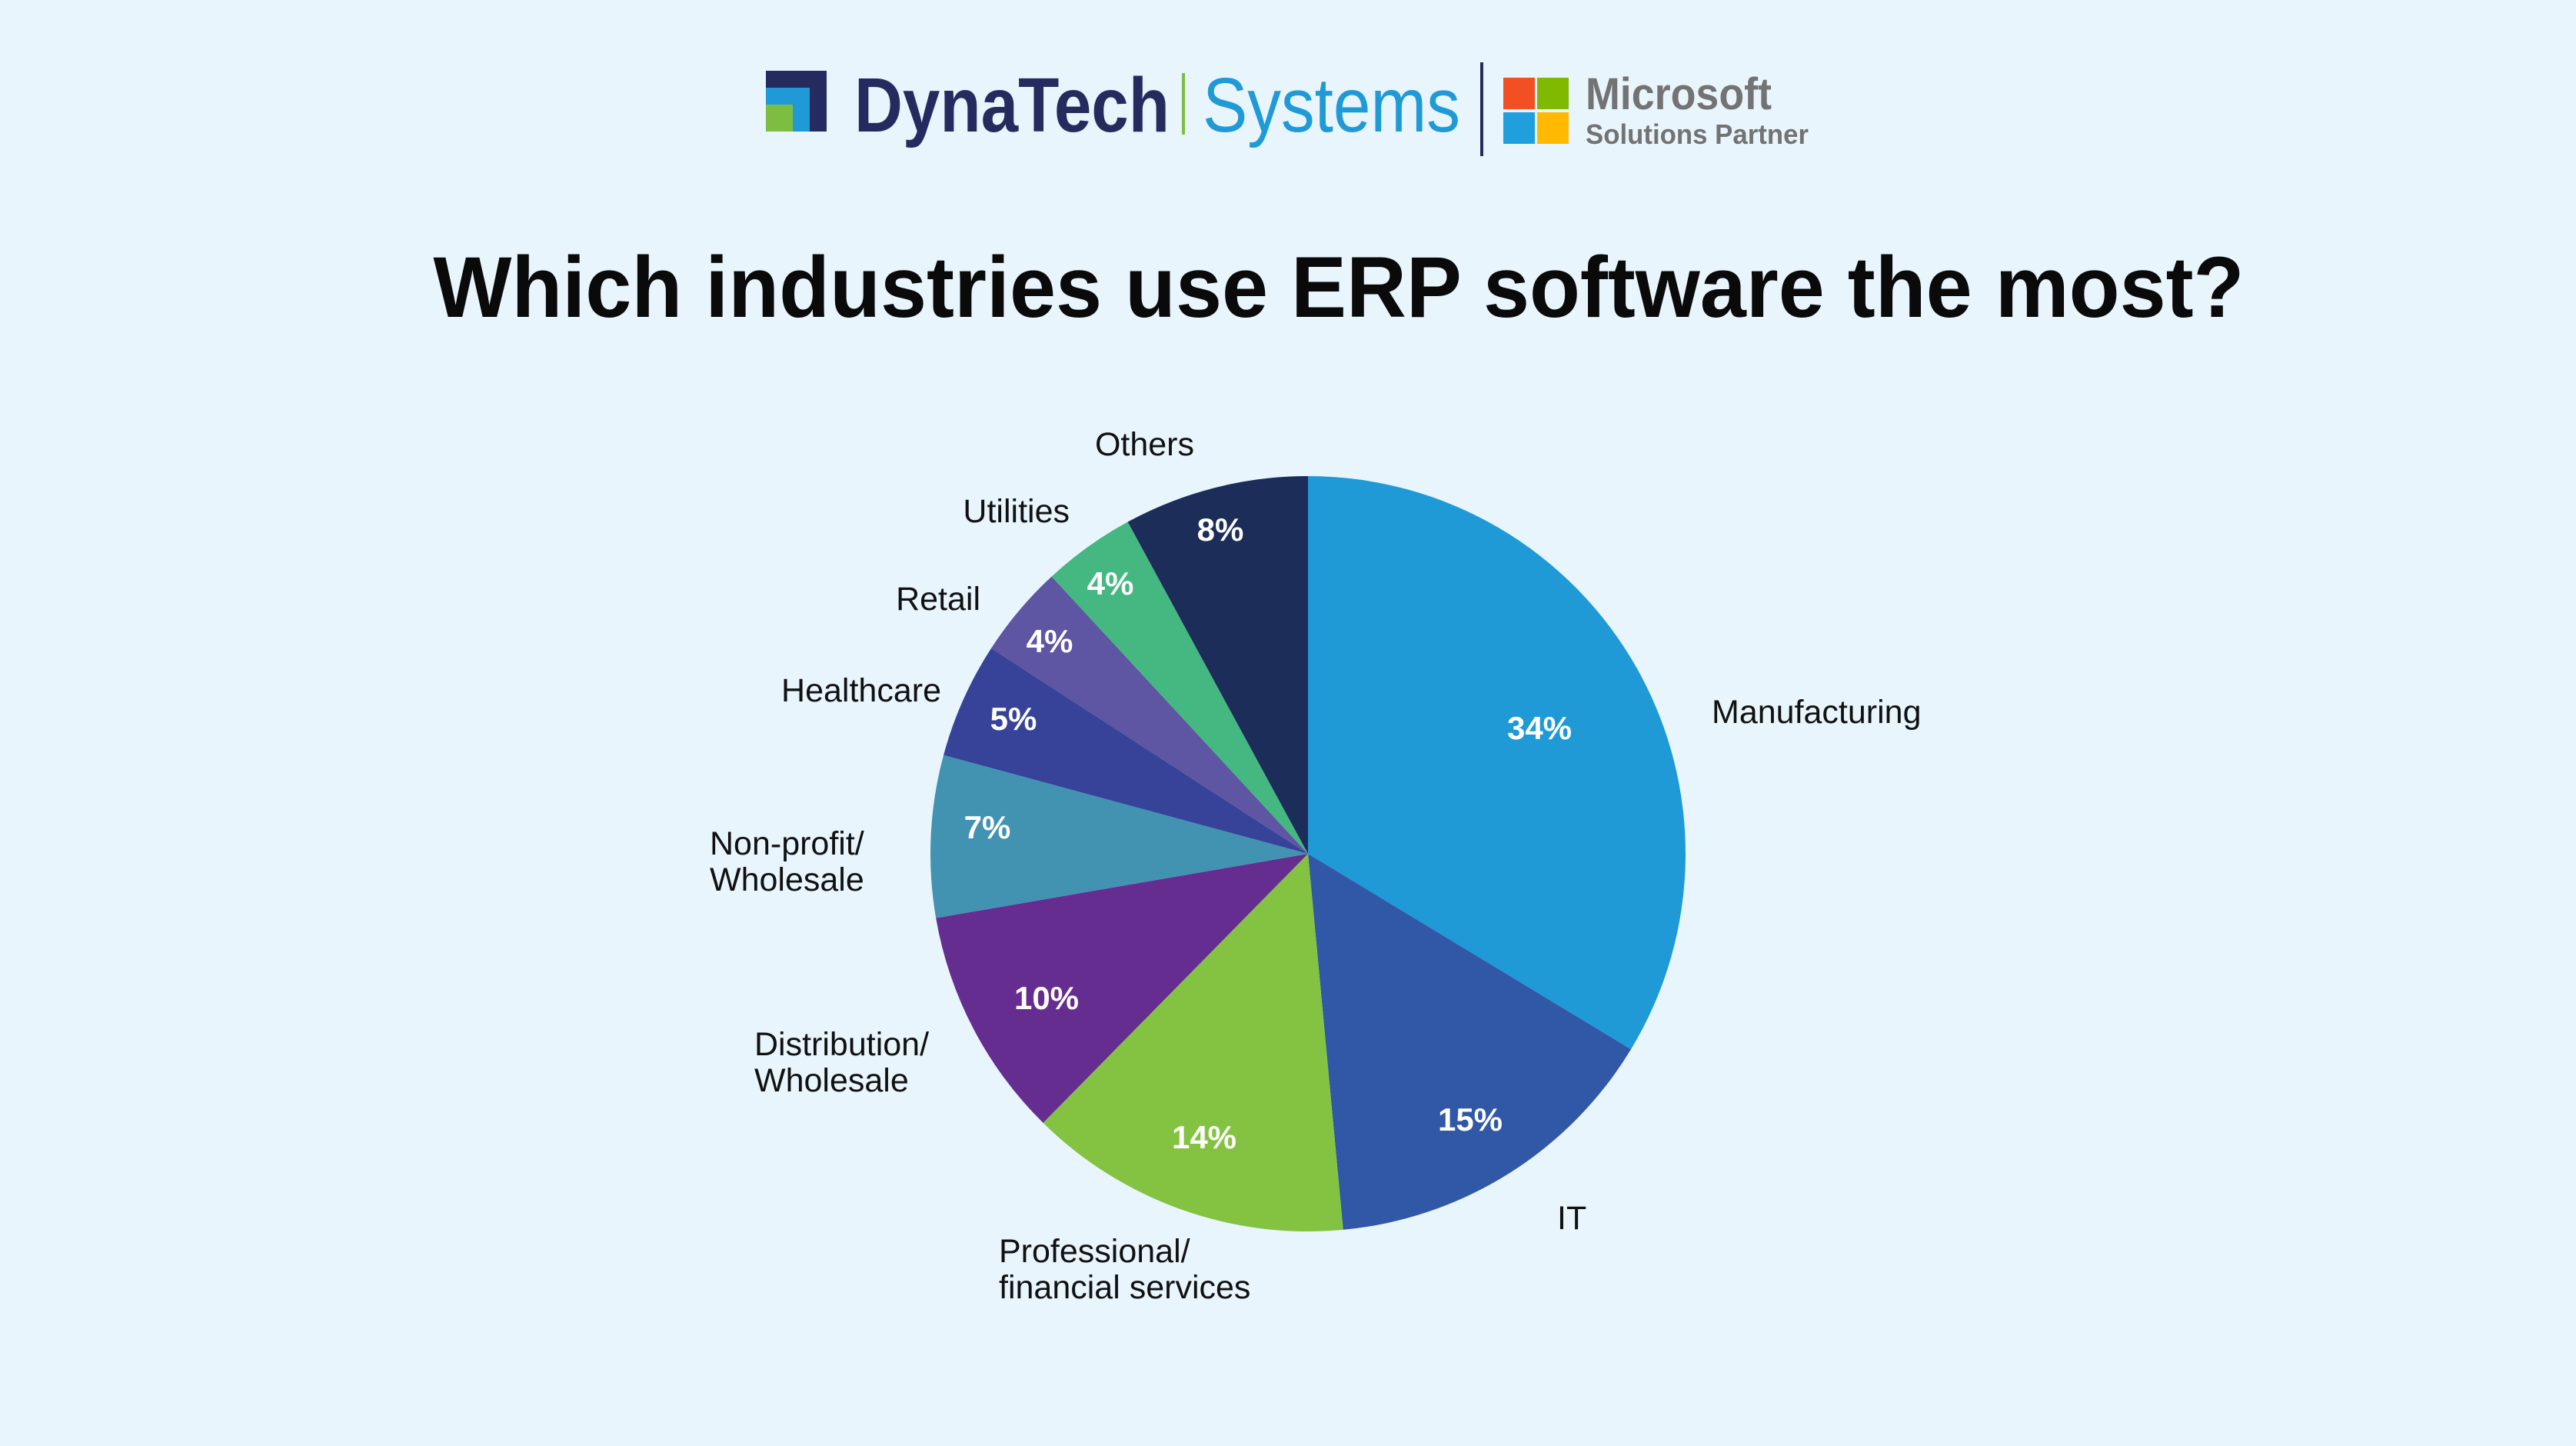 This screenshot has height=1446, width=2576. I want to click on microsoft-partner-badge: Microsoft Solutions Partner, so click(1656, 109).